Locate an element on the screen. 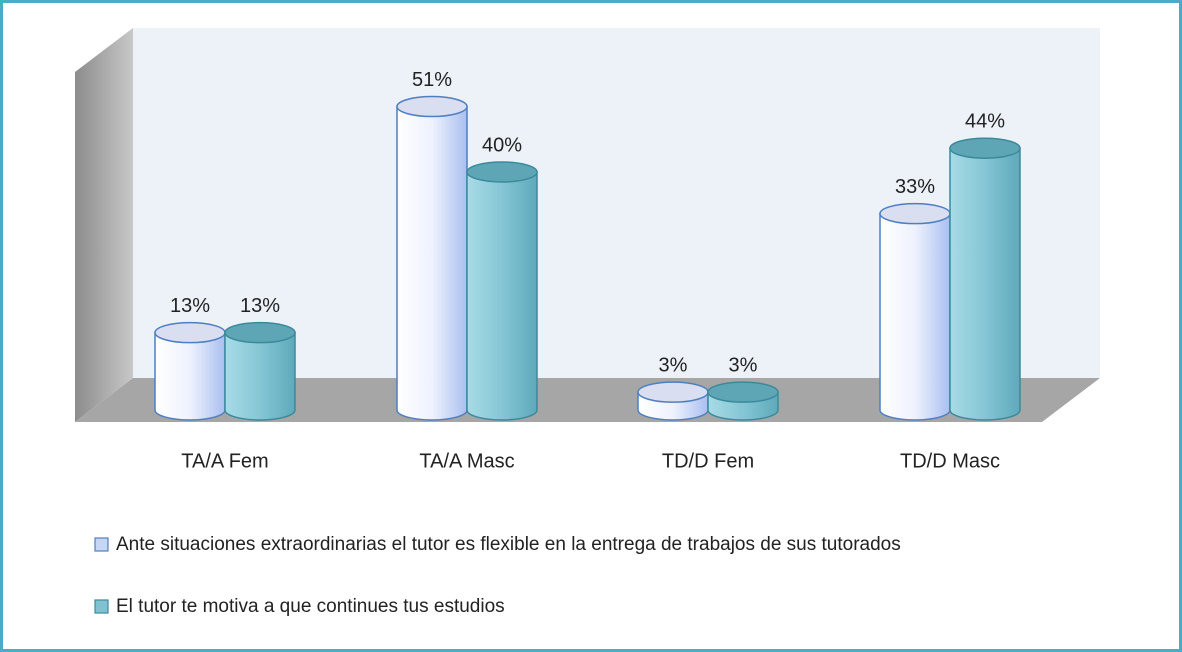  value-label: 40% is located at coordinates (502, 145).